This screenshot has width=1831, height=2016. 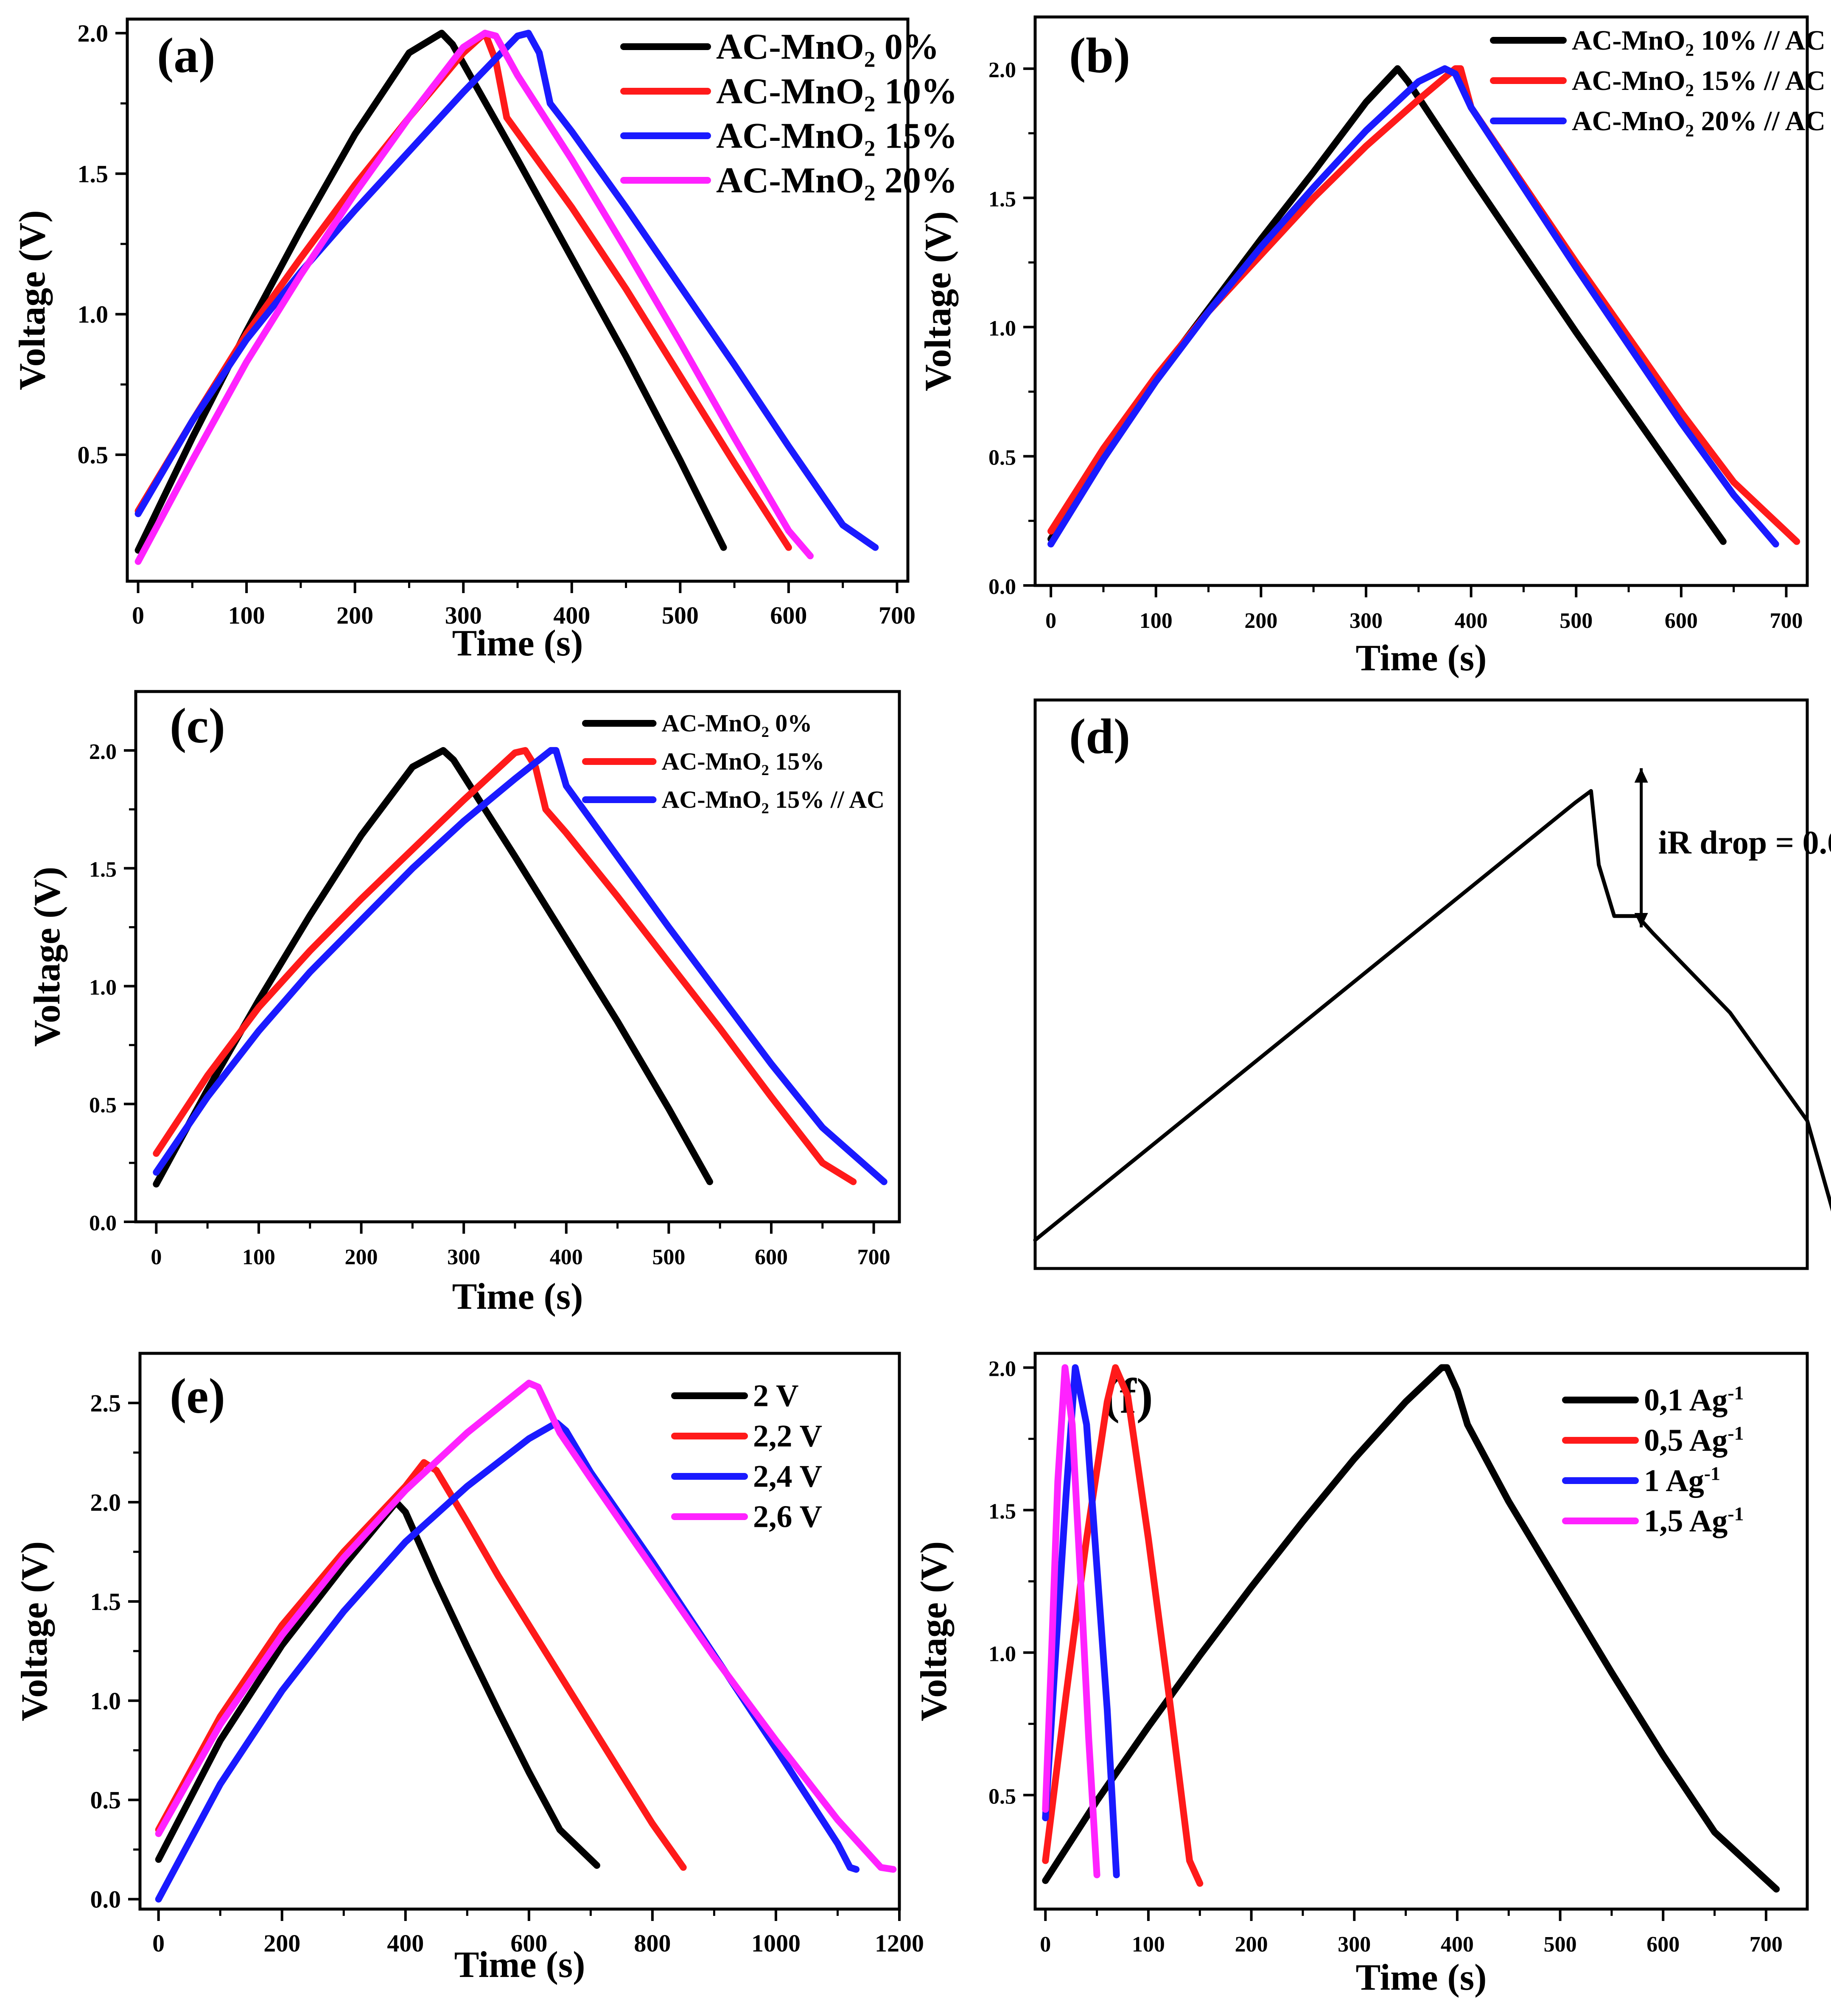 I want to click on panel-label: (a), so click(x=186, y=56).